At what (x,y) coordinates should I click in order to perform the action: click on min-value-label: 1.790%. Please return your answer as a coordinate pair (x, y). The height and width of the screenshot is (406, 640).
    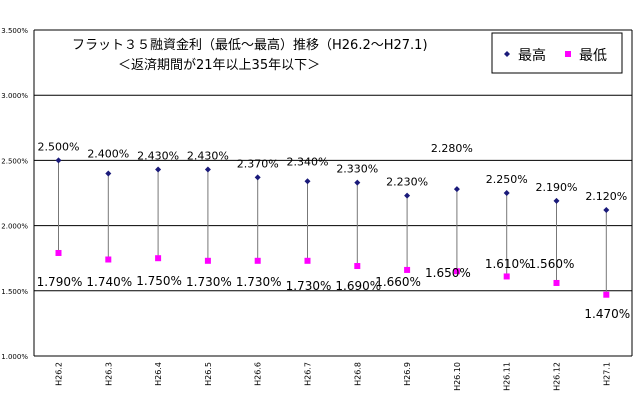
    Looking at the image, I should click on (60, 282).